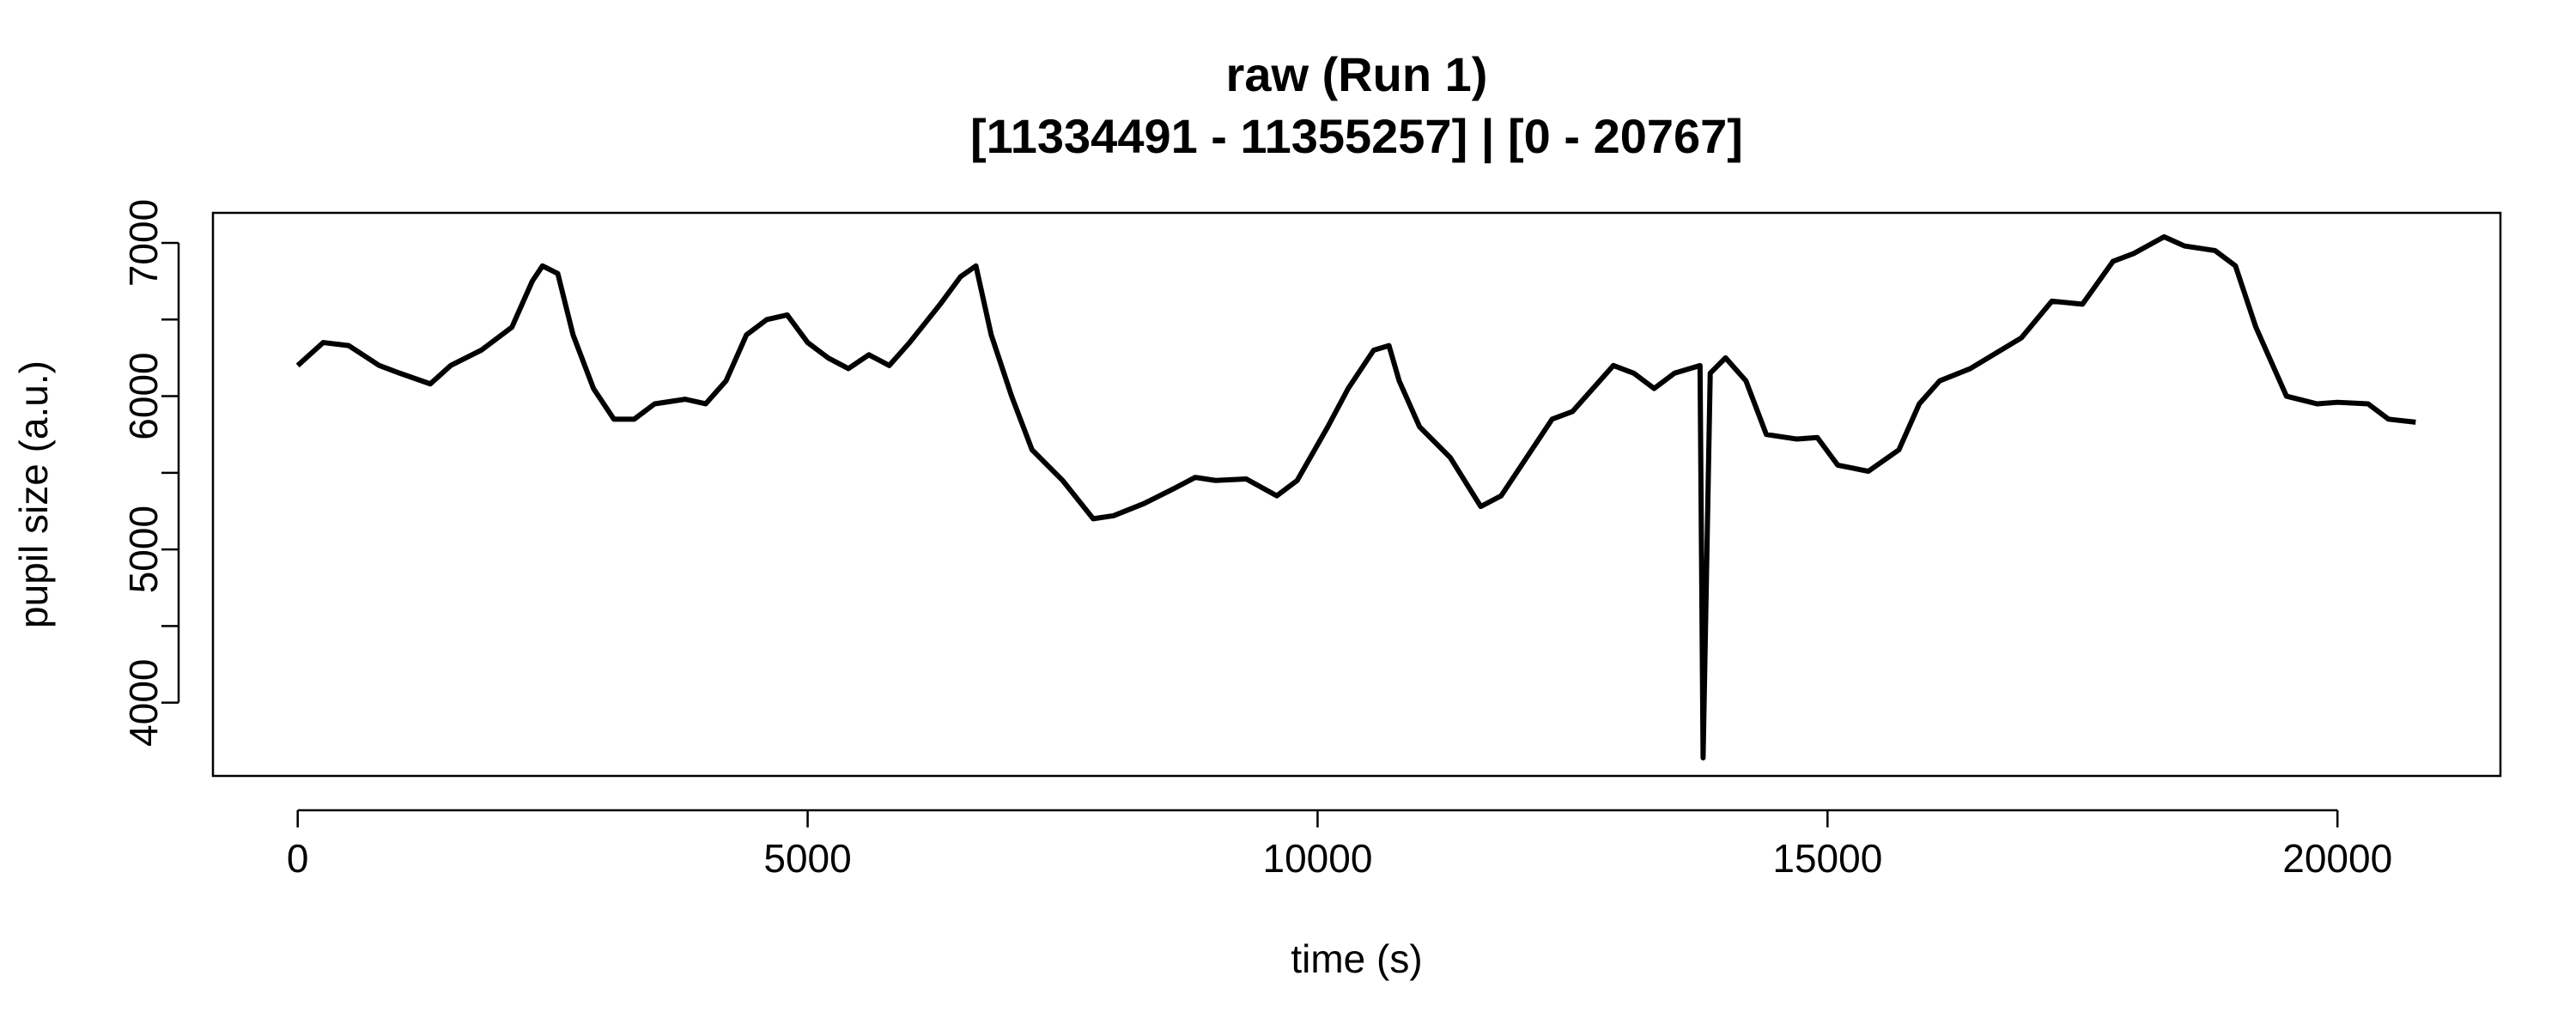 The image size is (2576, 1030). What do you see at coordinates (143, 395) in the screenshot?
I see `y-tick-label: 6000` at bounding box center [143, 395].